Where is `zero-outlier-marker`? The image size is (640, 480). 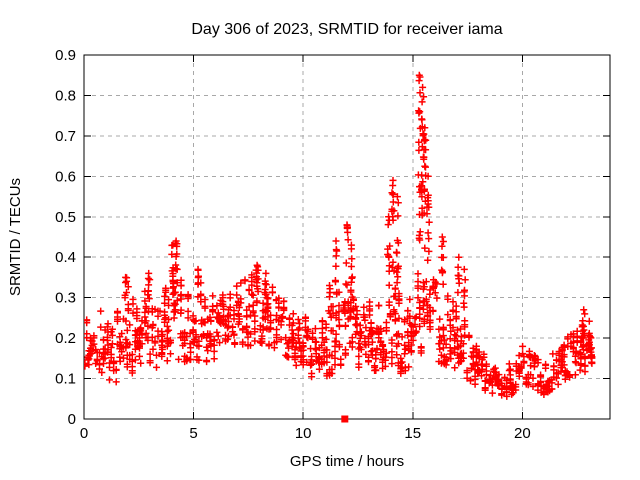 zero-outlier-marker is located at coordinates (345, 419).